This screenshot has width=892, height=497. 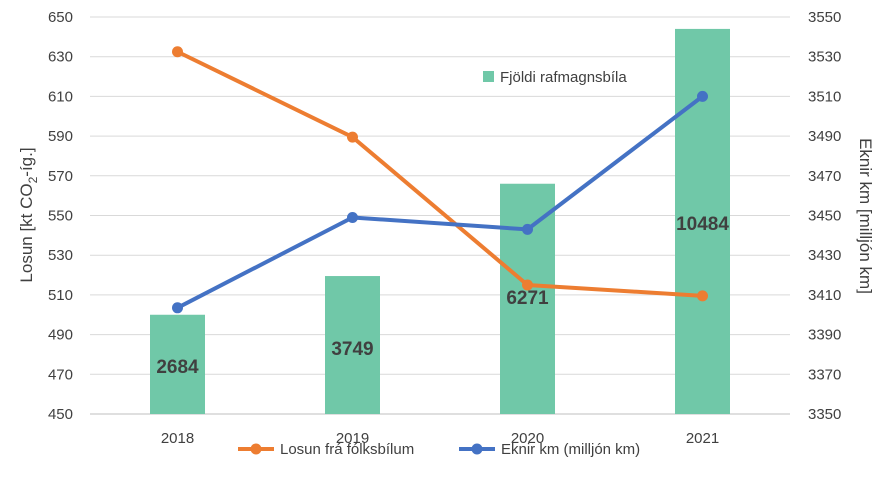 I want to click on bar-legend-swatch, so click(x=488, y=76).